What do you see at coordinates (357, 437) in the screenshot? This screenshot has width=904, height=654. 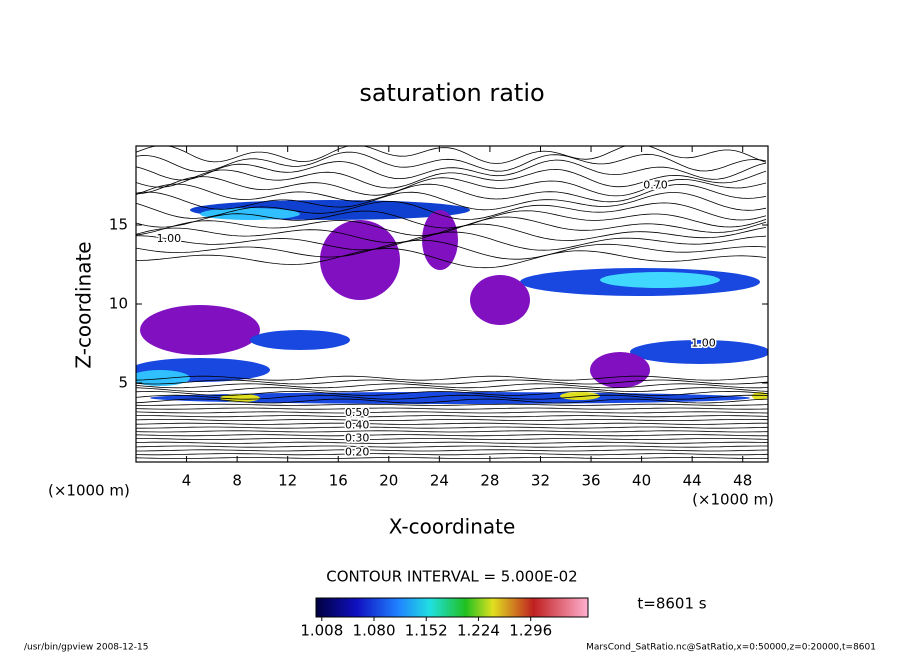 I see `contour-label: 0.30` at bounding box center [357, 437].